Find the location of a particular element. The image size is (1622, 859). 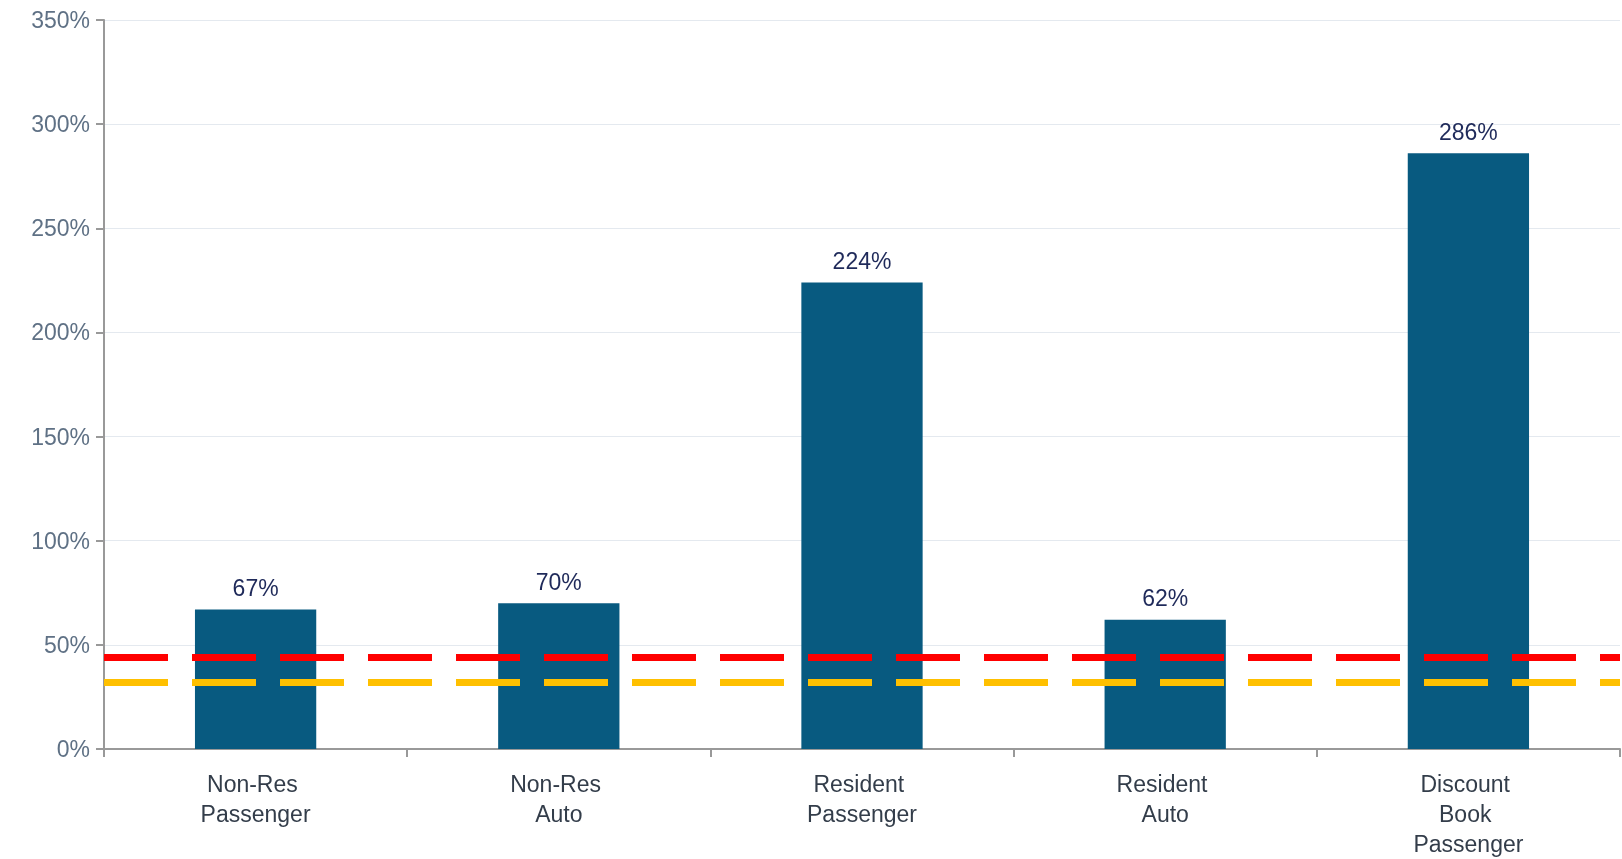

x-tick-label: Discount Book Passenger is located at coordinates (1468, 814).